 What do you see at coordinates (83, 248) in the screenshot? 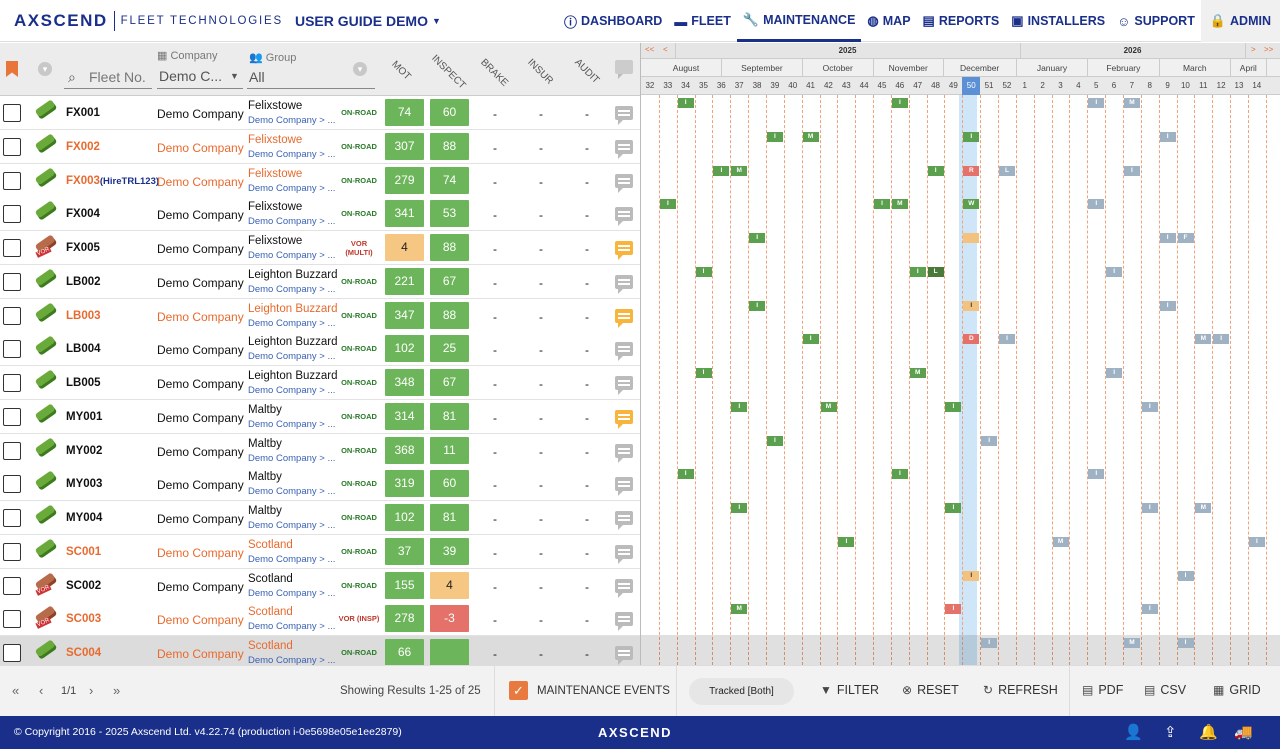
I see `fleet-number: FX005` at bounding box center [83, 248].